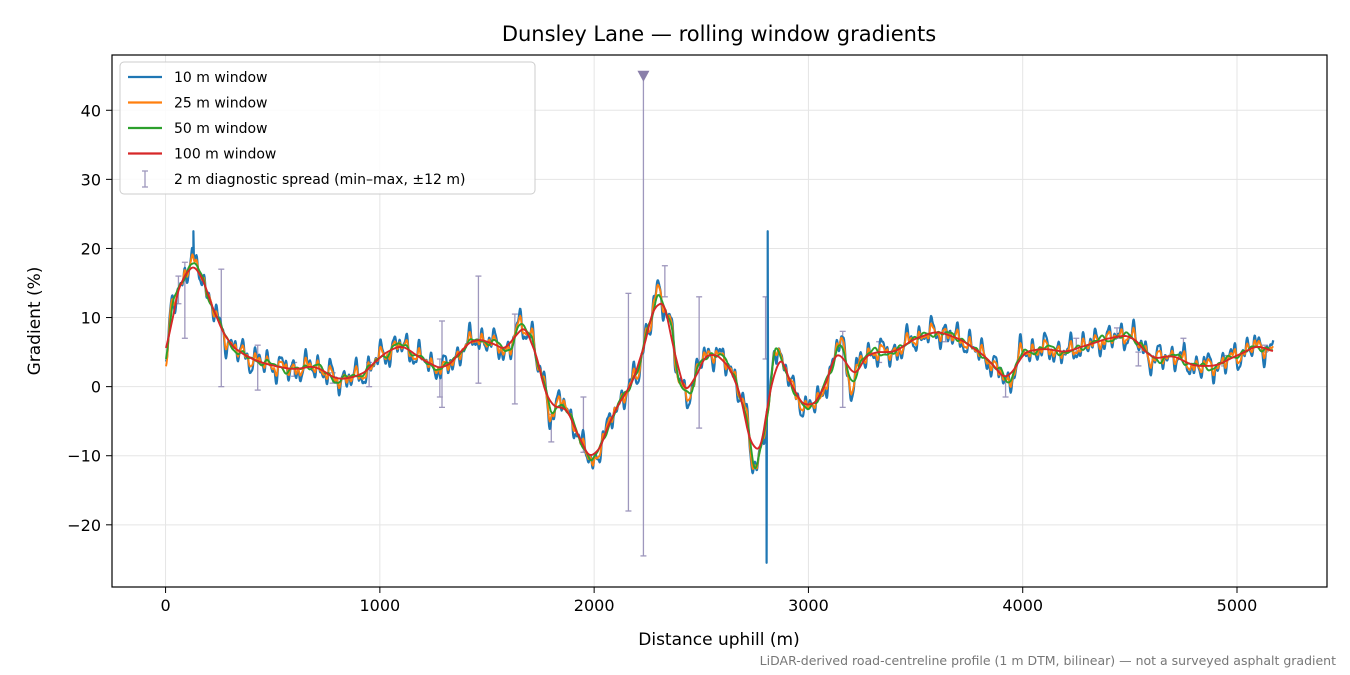 This screenshot has height=675, width=1350. I want to click on legend-label: 2 m diagnostic spread (min–max, ±12 m), so click(319, 180).